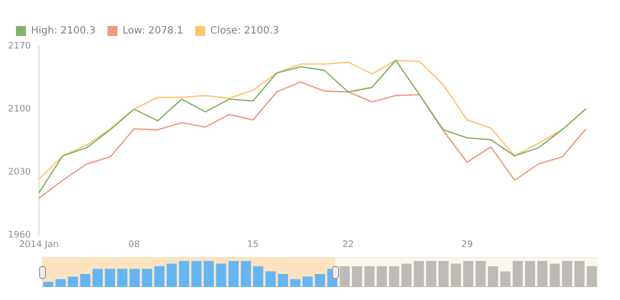 This screenshot has width=620, height=300. What do you see at coordinates (20, 172) in the screenshot?
I see `y-tick-label: 2030` at bounding box center [20, 172].